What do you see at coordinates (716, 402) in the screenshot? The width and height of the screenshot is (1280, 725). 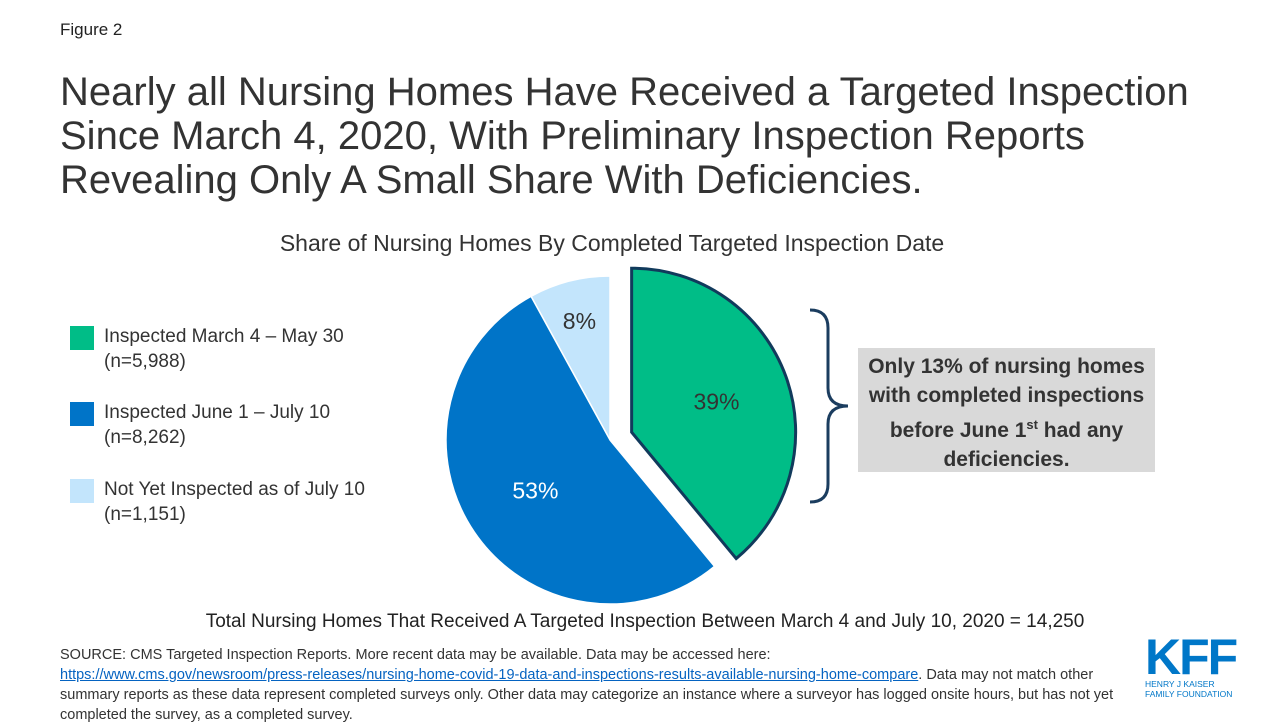 I see `pie-data-label: 39%` at bounding box center [716, 402].